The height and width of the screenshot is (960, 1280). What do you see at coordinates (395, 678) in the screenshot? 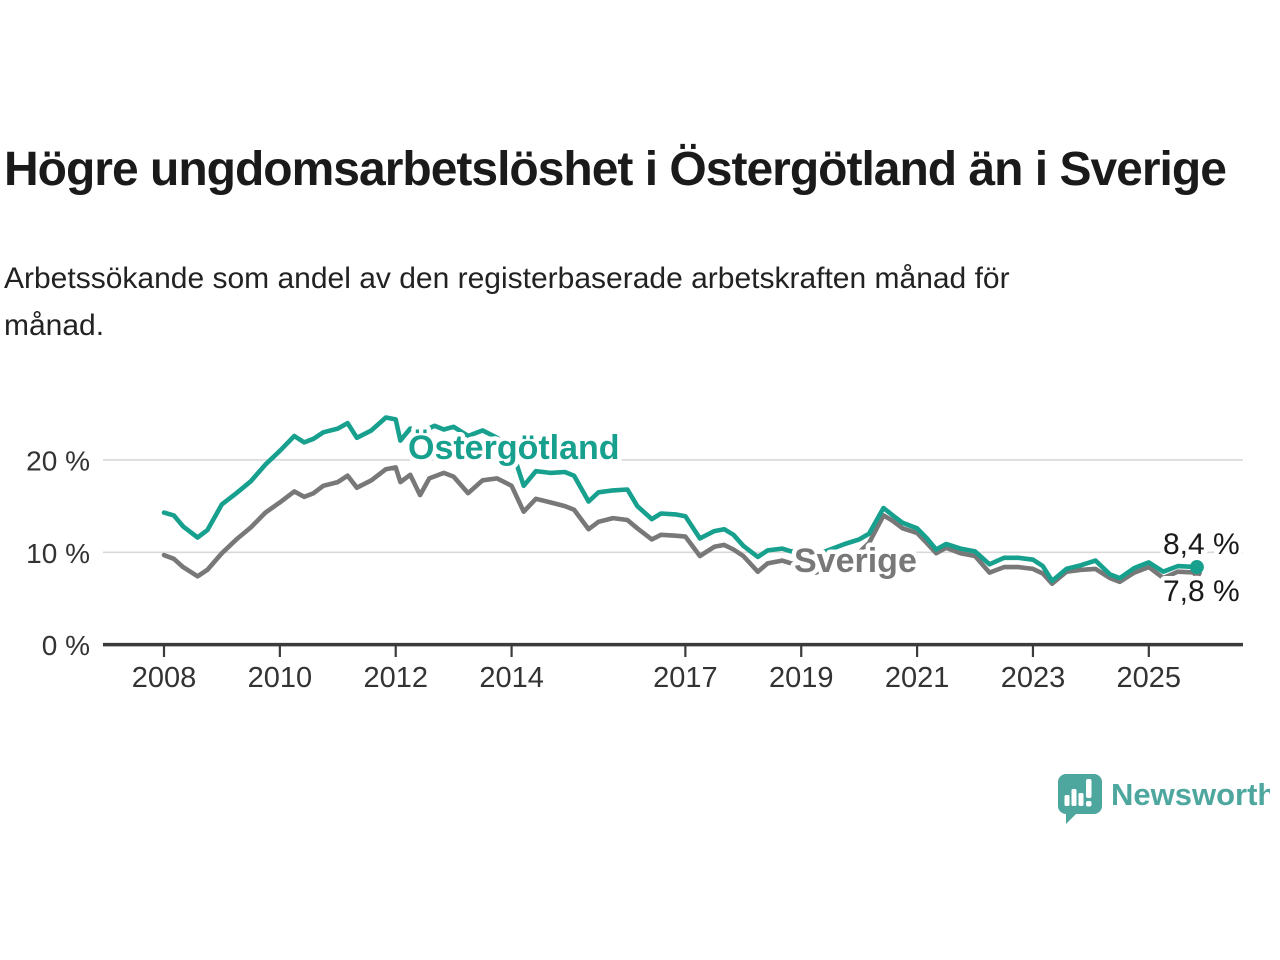
I see `x-tick-label: 2012` at bounding box center [395, 678].